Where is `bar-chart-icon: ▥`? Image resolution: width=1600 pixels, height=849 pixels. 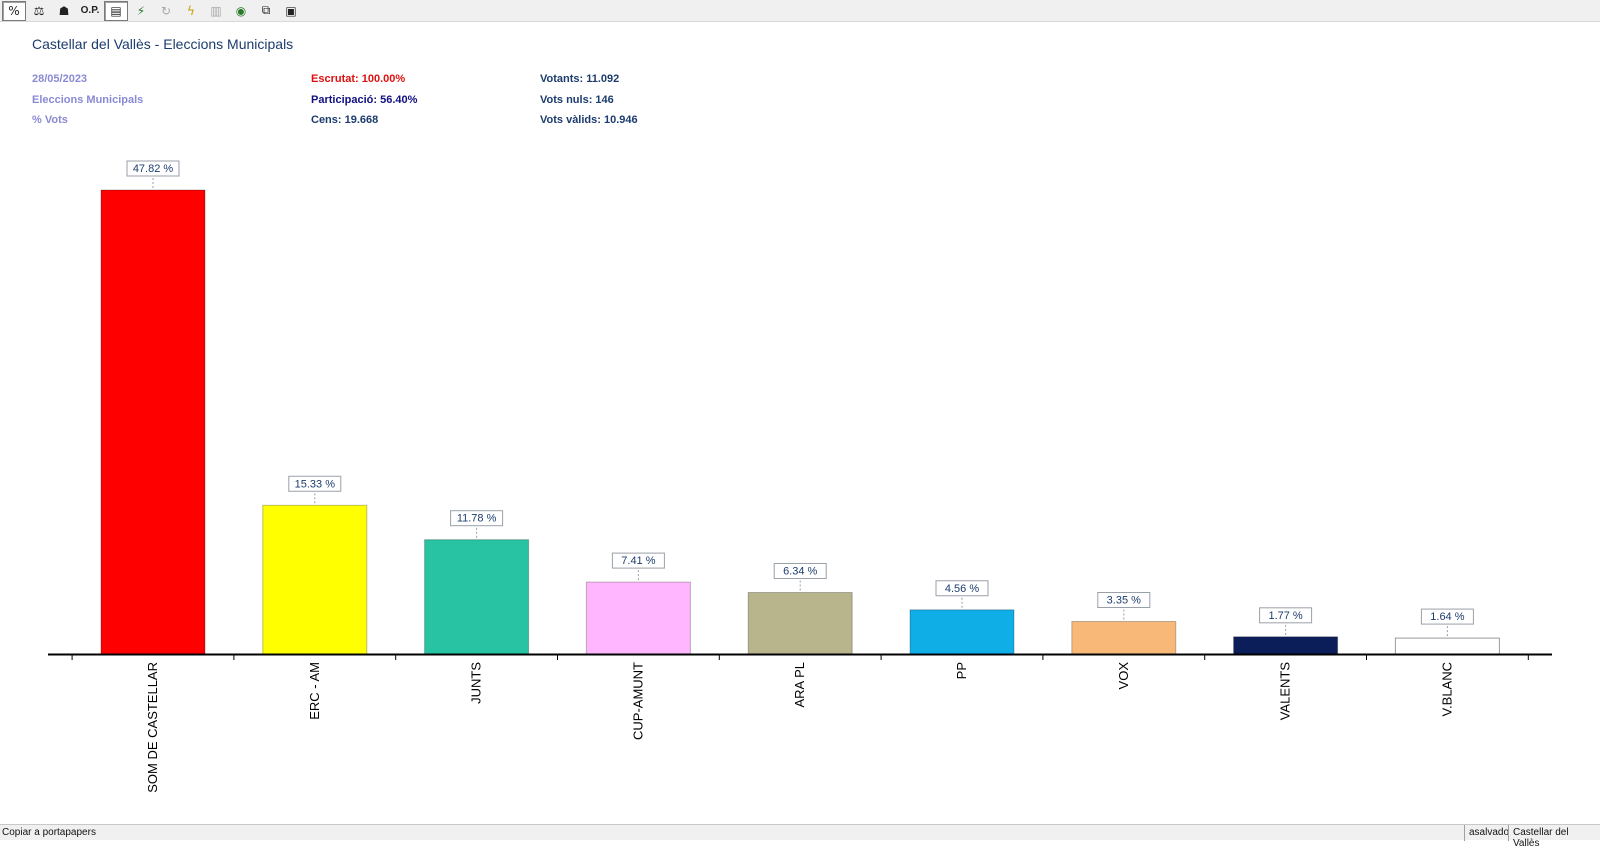
bar-chart-icon: ▥ is located at coordinates (216, 10).